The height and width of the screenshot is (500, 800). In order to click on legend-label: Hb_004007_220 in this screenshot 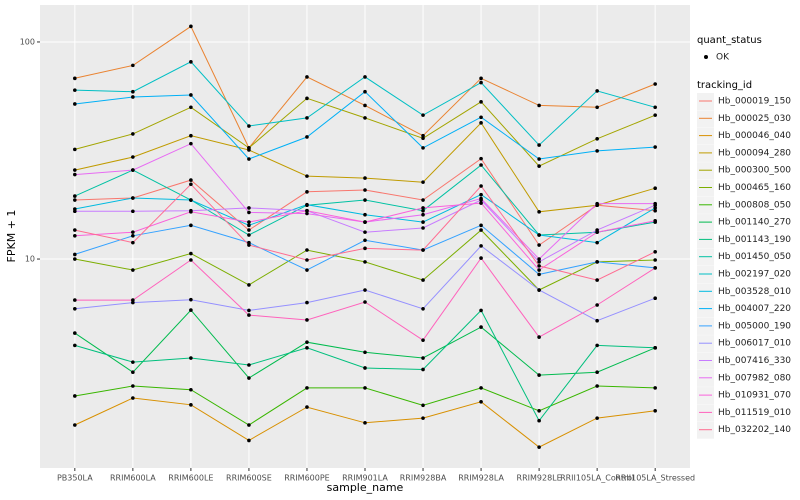, I will do `click(754, 309)`.